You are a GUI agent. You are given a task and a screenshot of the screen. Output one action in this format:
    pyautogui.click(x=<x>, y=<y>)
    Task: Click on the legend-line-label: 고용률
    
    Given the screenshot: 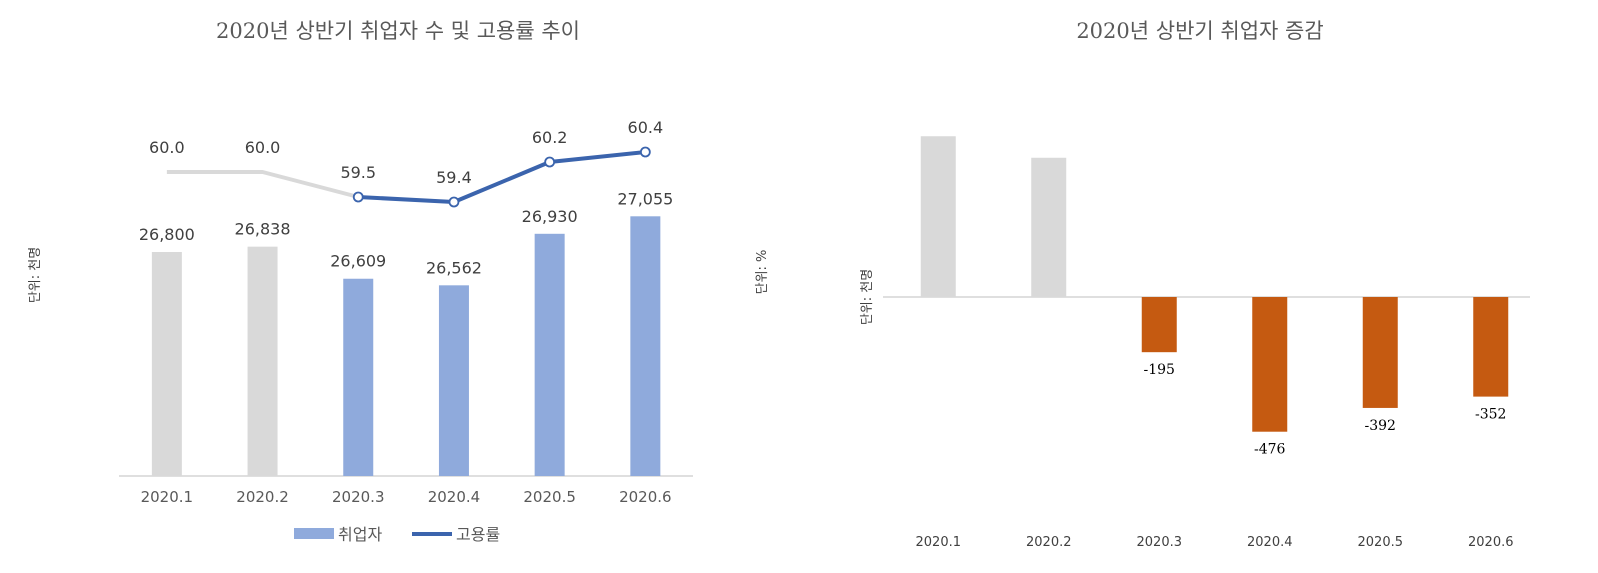 What is the action you would take?
    pyautogui.click(x=478, y=534)
    